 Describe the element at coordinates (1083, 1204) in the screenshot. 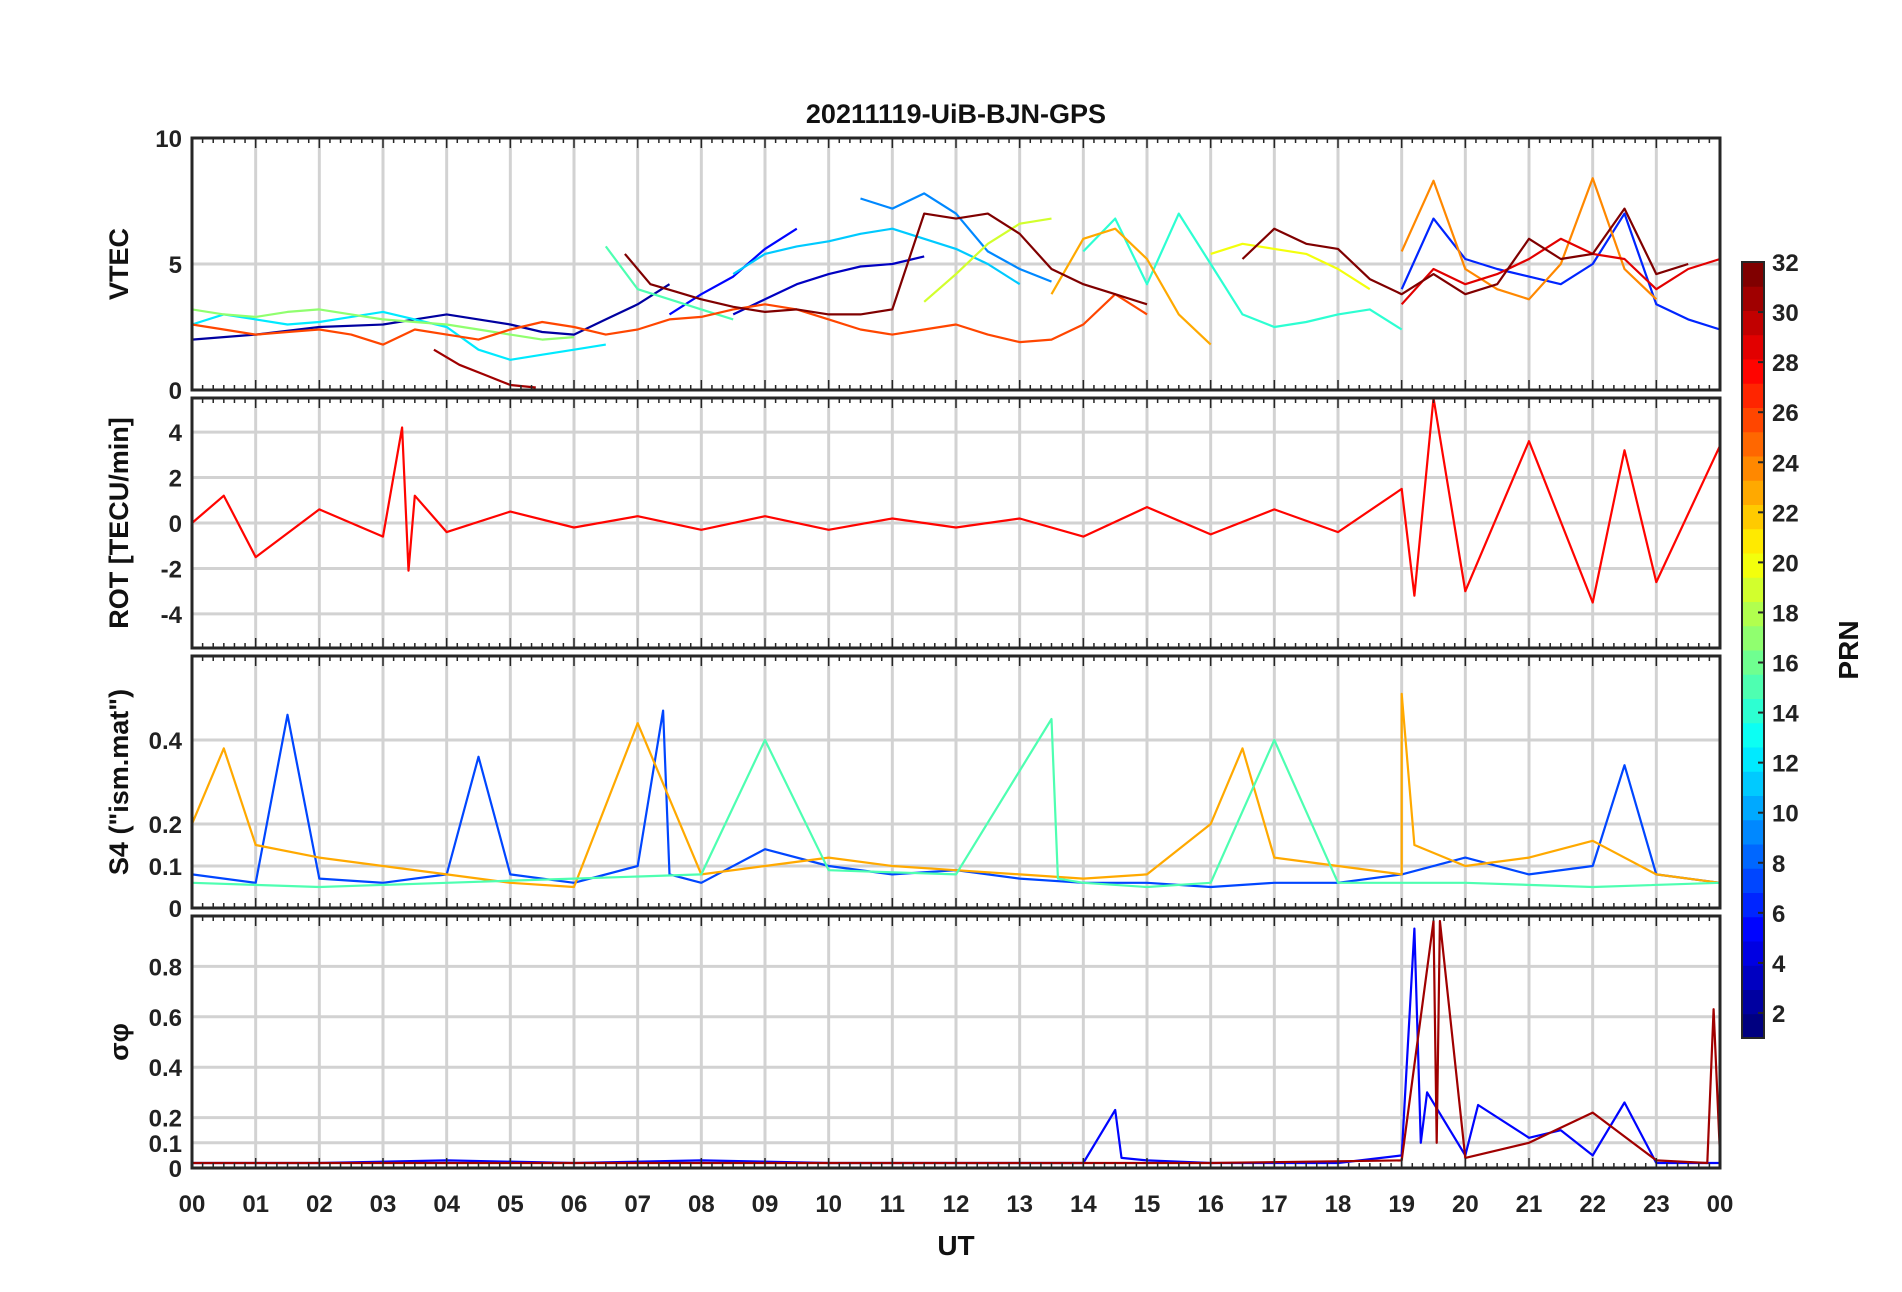

I see `x-tick-label: 14` at that location.